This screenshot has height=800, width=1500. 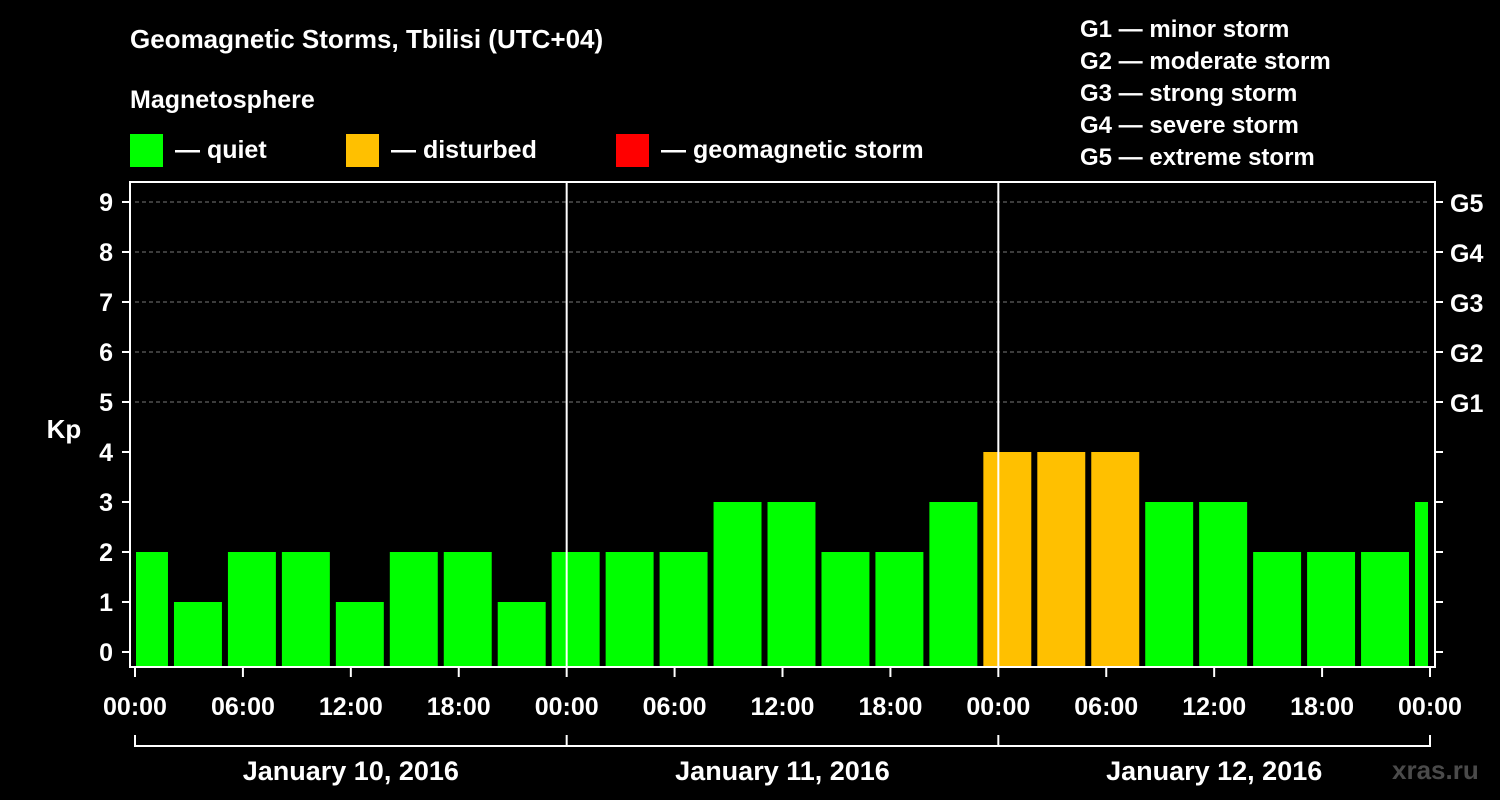 I want to click on watermark: xras.ru, so click(x=1435, y=770).